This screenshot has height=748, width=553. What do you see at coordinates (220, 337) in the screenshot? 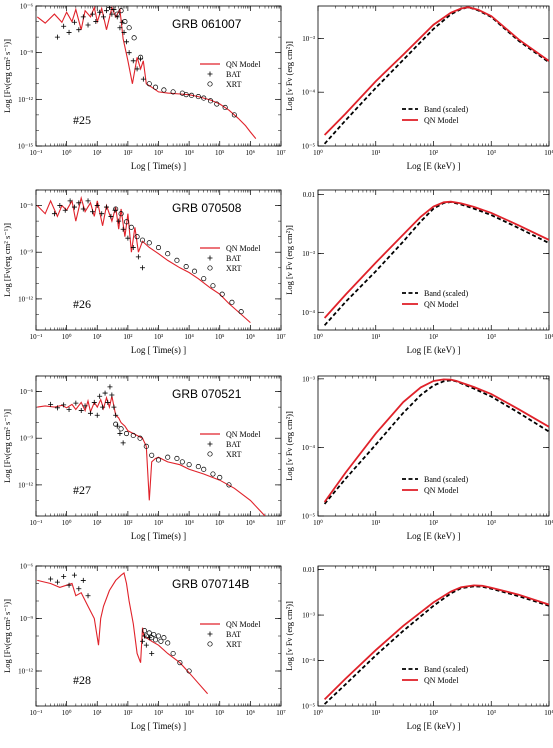
I see `x-tick-label: 10⁵` at bounding box center [220, 337].